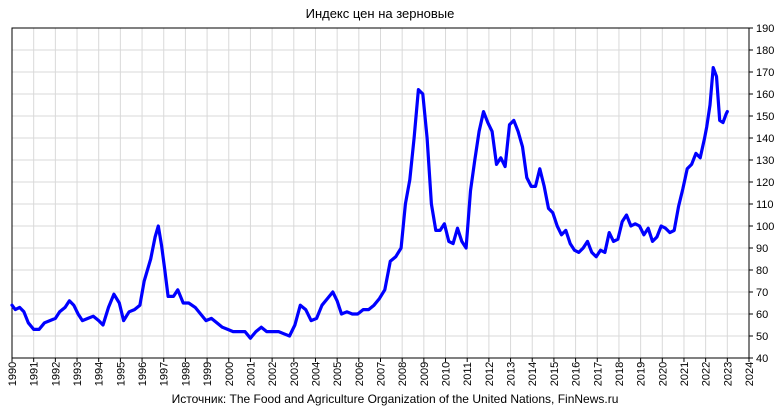  I want to click on x-tick-label: 1995, so click(121, 374).